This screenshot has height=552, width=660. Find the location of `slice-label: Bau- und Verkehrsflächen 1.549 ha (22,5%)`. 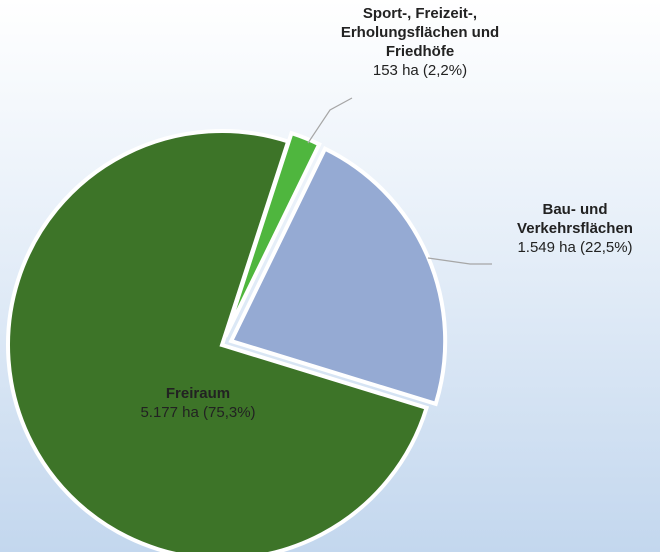

slice-label: Bau- und Verkehrsflächen 1.549 ha (22,5%) is located at coordinates (575, 228).